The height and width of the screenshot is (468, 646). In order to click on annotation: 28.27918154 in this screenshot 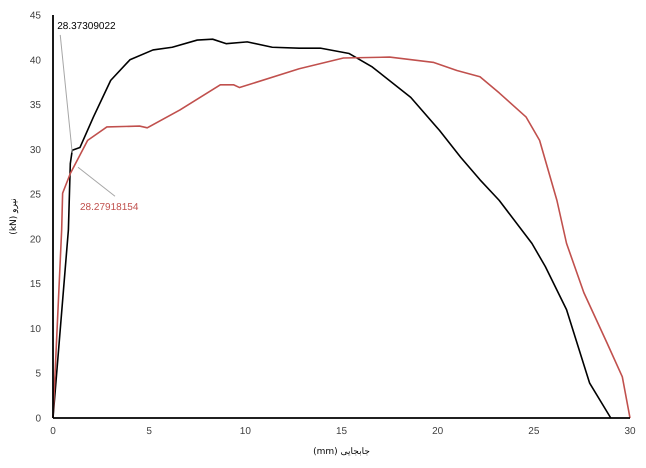, I will do `click(109, 208)`.